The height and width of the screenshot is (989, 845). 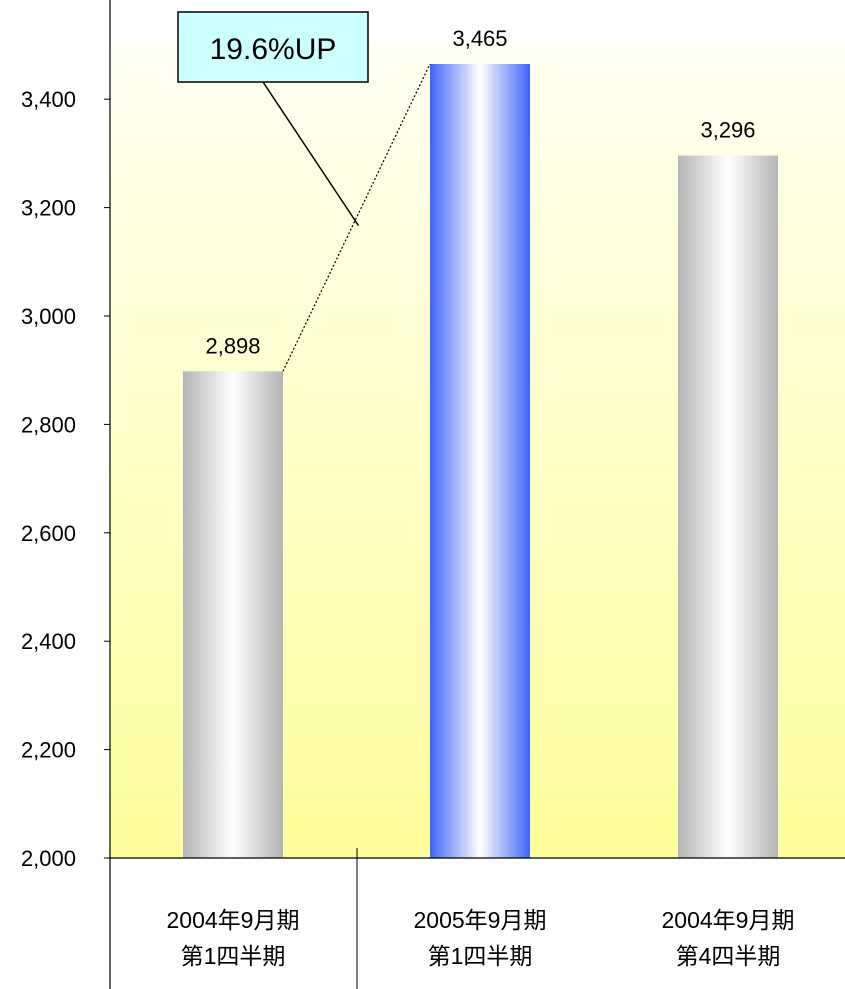 I want to click on y-tick-label: 3,400, so click(x=48, y=99).